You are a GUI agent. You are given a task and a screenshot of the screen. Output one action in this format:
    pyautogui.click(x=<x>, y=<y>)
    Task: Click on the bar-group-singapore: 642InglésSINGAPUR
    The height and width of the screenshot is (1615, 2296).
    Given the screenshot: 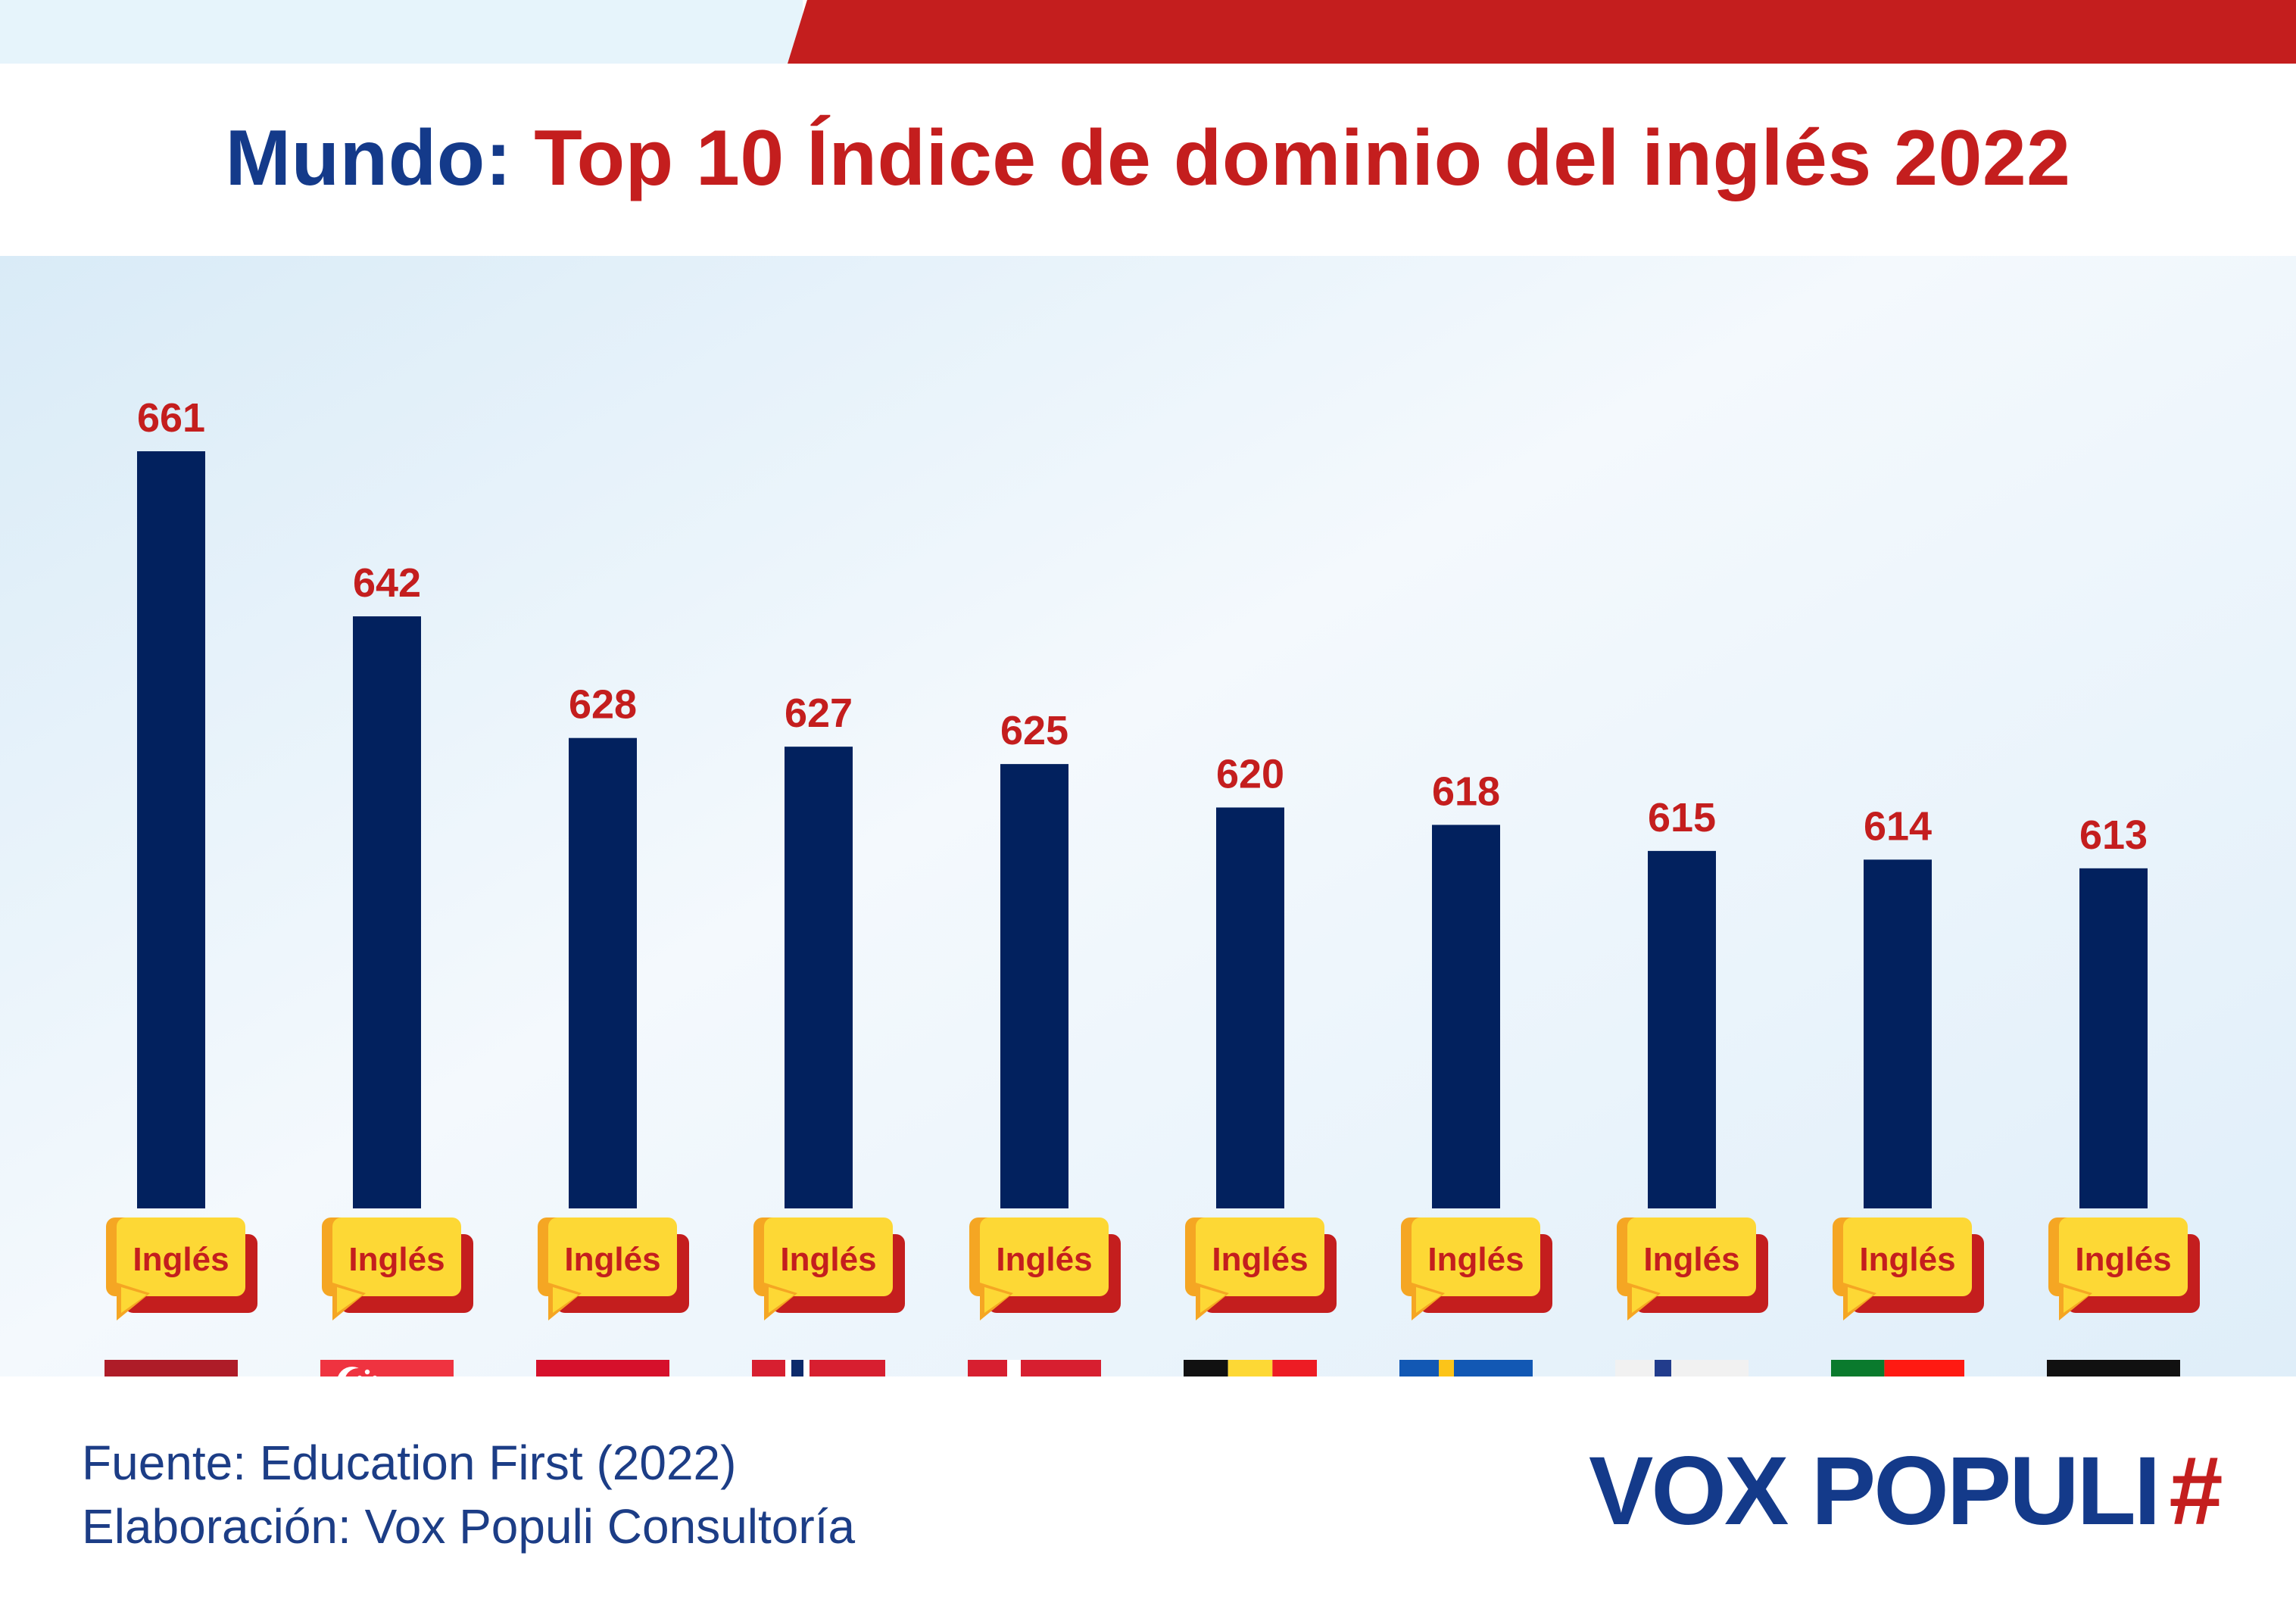 What is the action you would take?
    pyautogui.click(x=397, y=968)
    